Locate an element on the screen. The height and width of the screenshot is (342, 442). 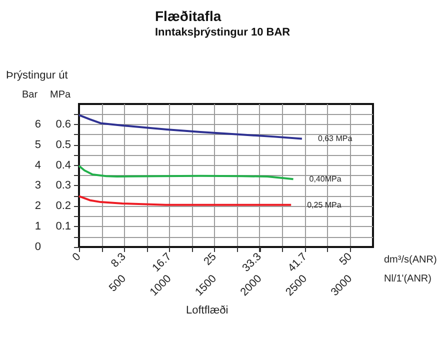
series-label: 0,63 MPa is located at coordinates (335, 139).